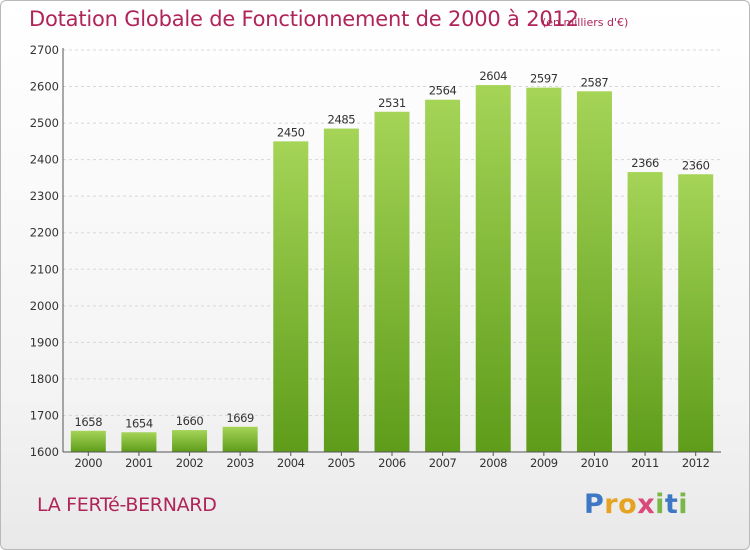 This screenshot has height=550, width=750. Describe the element at coordinates (291, 132) in the screenshot. I see `bar-value-label: 2450` at that location.